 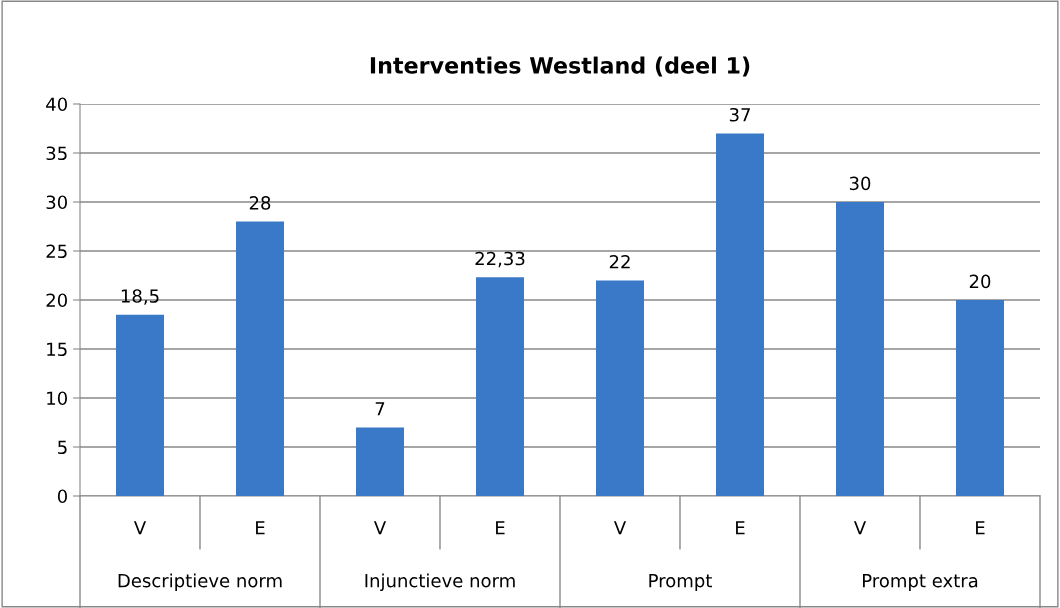 I want to click on text: Injunctieve norm, so click(x=440, y=582).